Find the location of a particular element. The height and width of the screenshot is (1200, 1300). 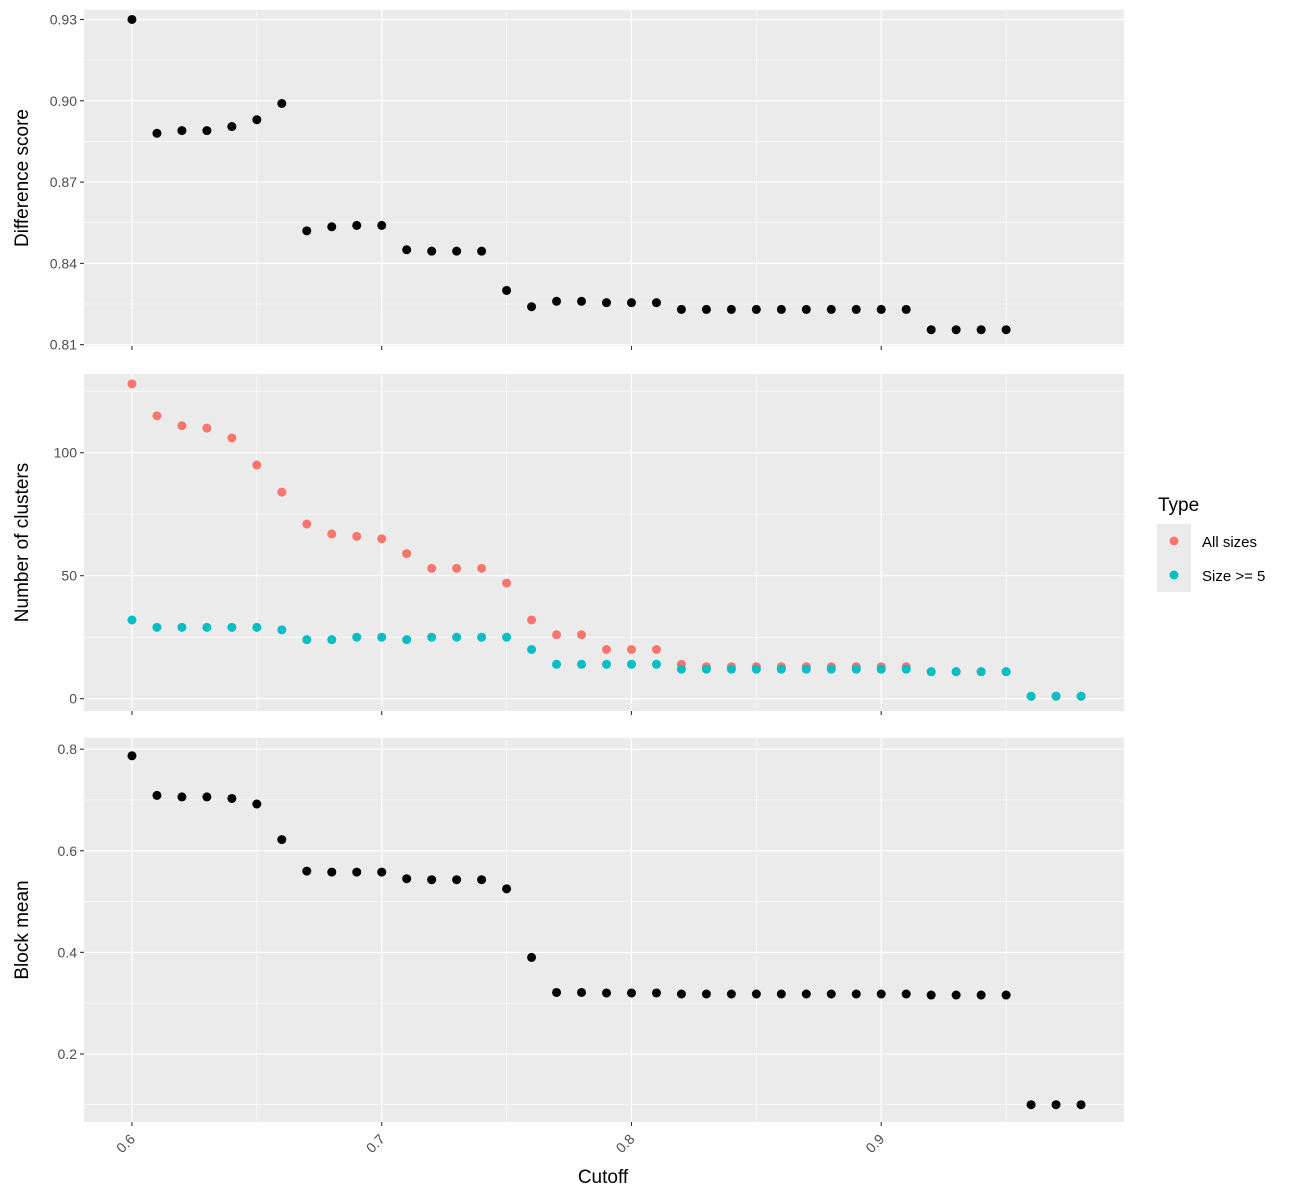

y-axis-title: Block mean is located at coordinates (22, 929).